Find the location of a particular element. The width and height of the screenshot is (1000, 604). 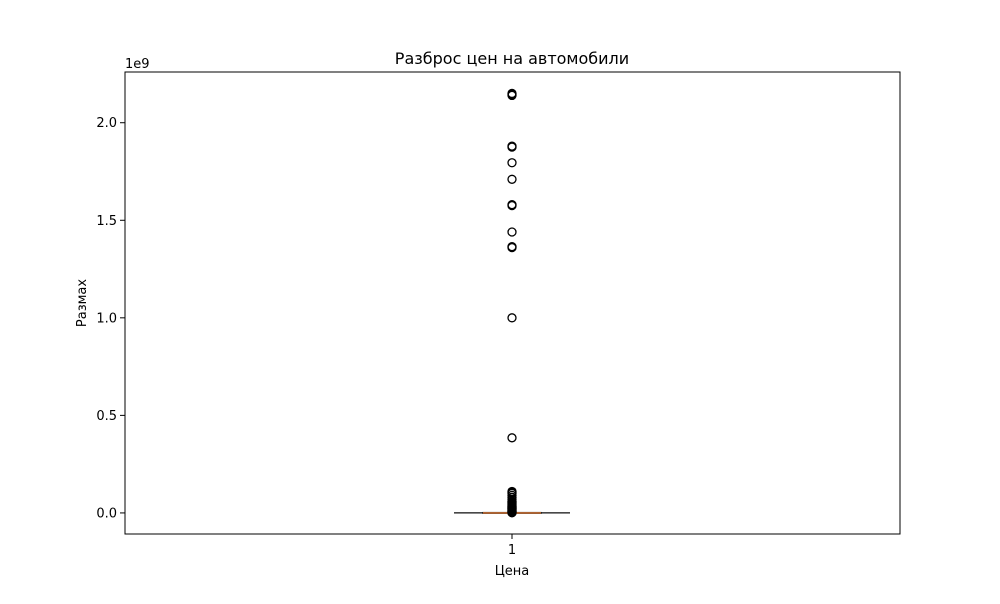

y-tick-label: 0.0 is located at coordinates (106, 513).